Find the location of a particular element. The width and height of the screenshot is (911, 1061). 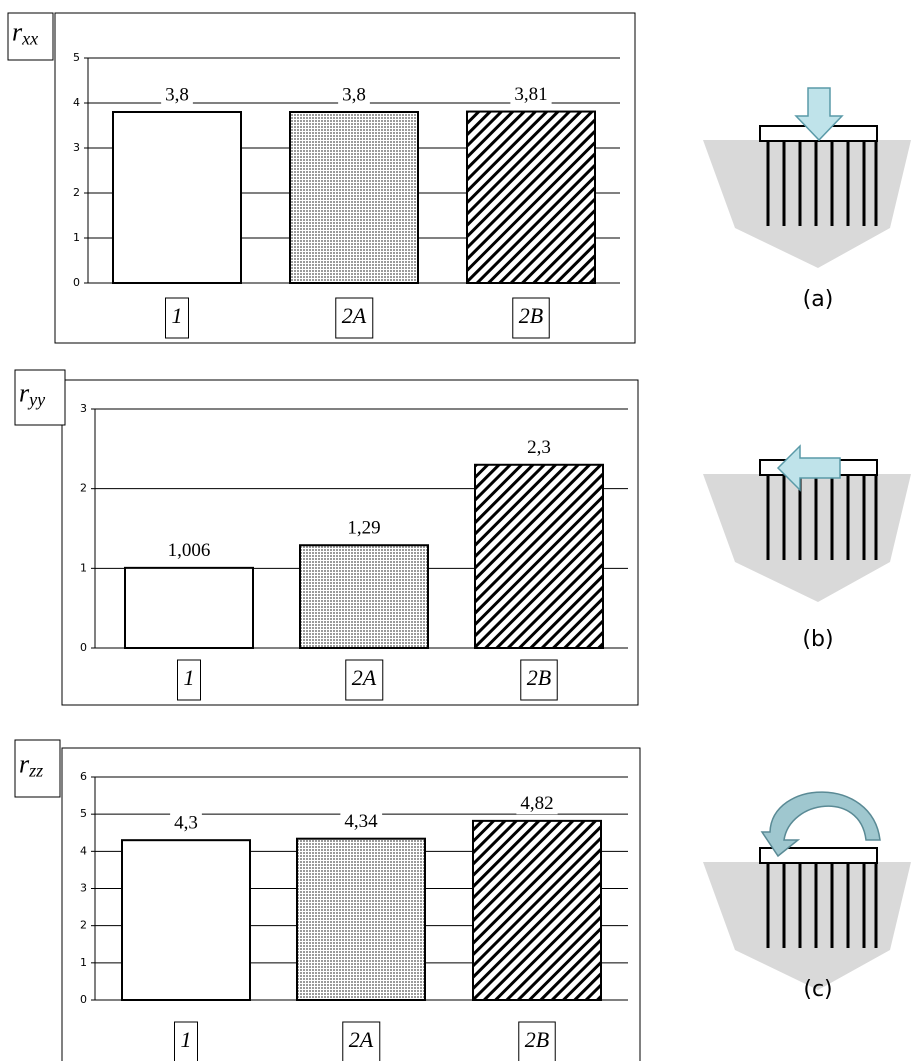

value-label: 1,29 is located at coordinates (363, 528).